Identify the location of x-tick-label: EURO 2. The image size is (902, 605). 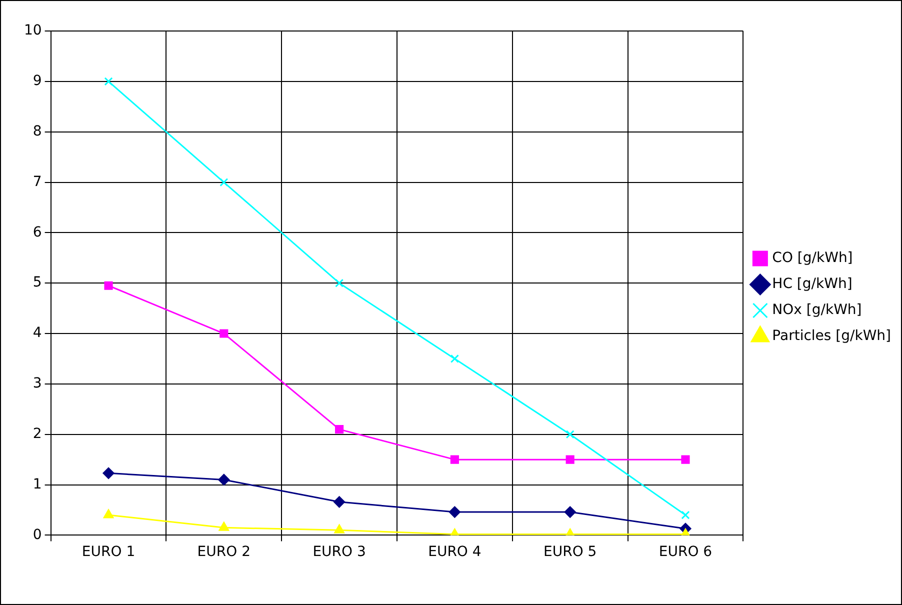
(224, 552).